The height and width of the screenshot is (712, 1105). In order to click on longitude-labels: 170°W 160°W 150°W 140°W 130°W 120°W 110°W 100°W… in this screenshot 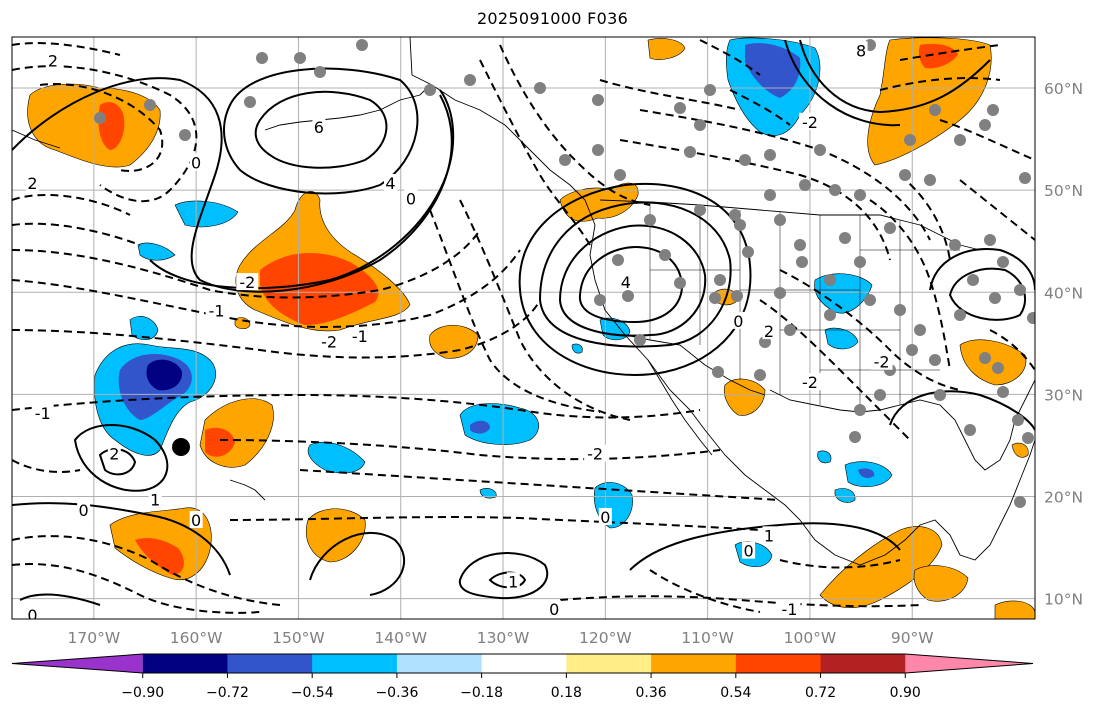, I will do `click(501, 638)`.